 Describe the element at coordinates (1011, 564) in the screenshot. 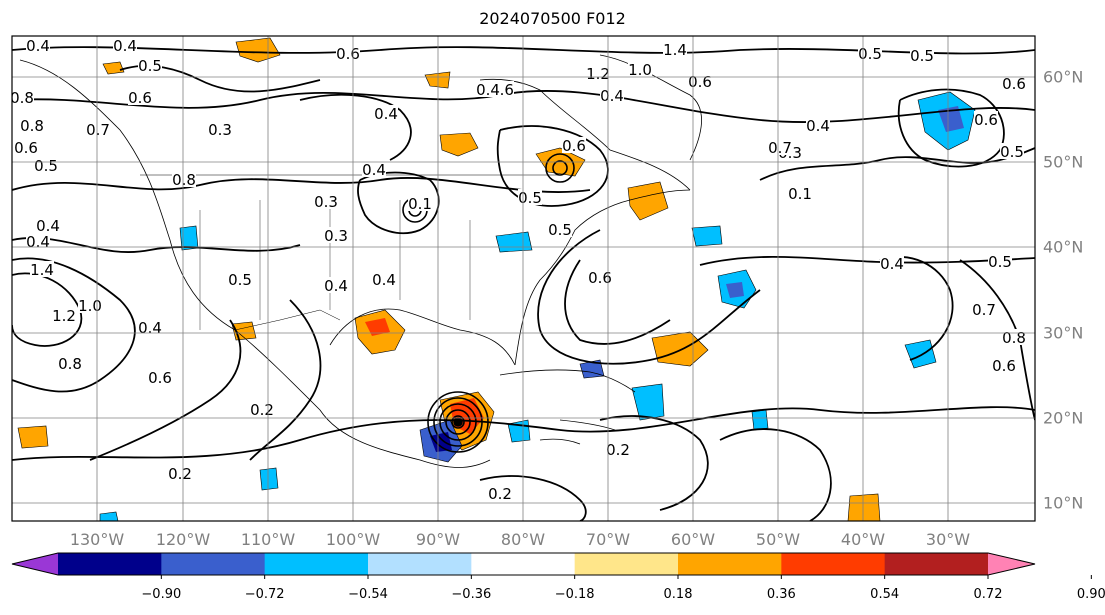

I see `colorbar-extend-high` at that location.